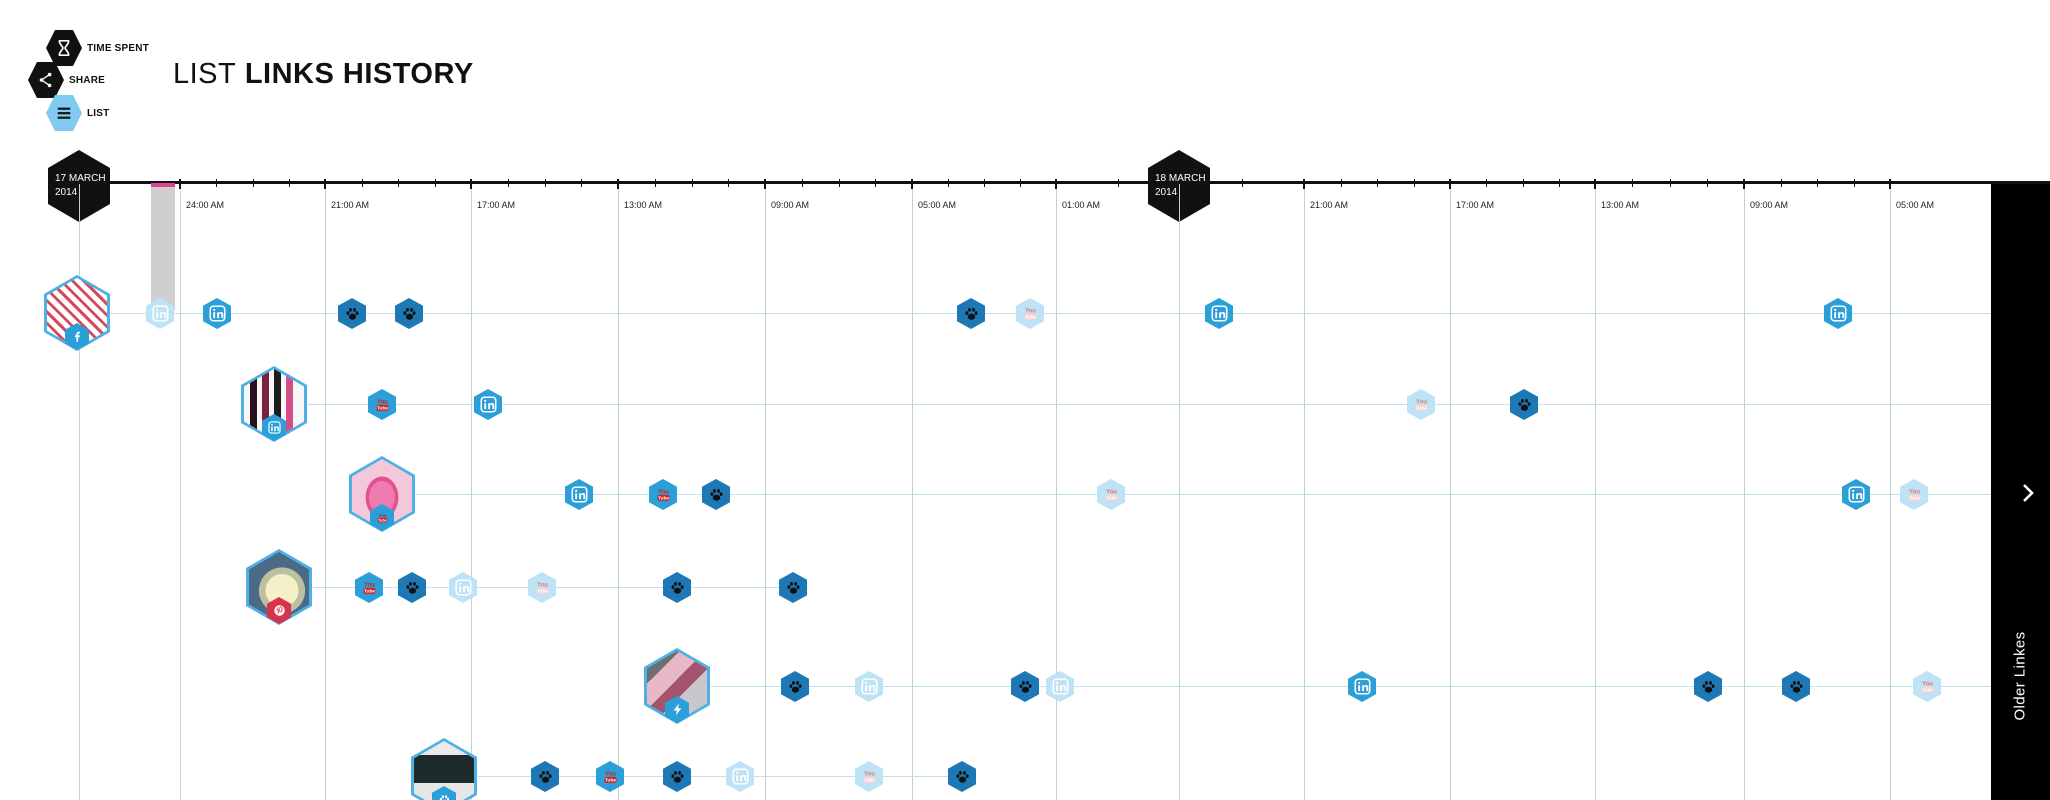 This screenshot has width=2050, height=800. Describe the element at coordinates (118, 48) in the screenshot. I see `menu-label-time-spent: TIME SPENT` at that location.